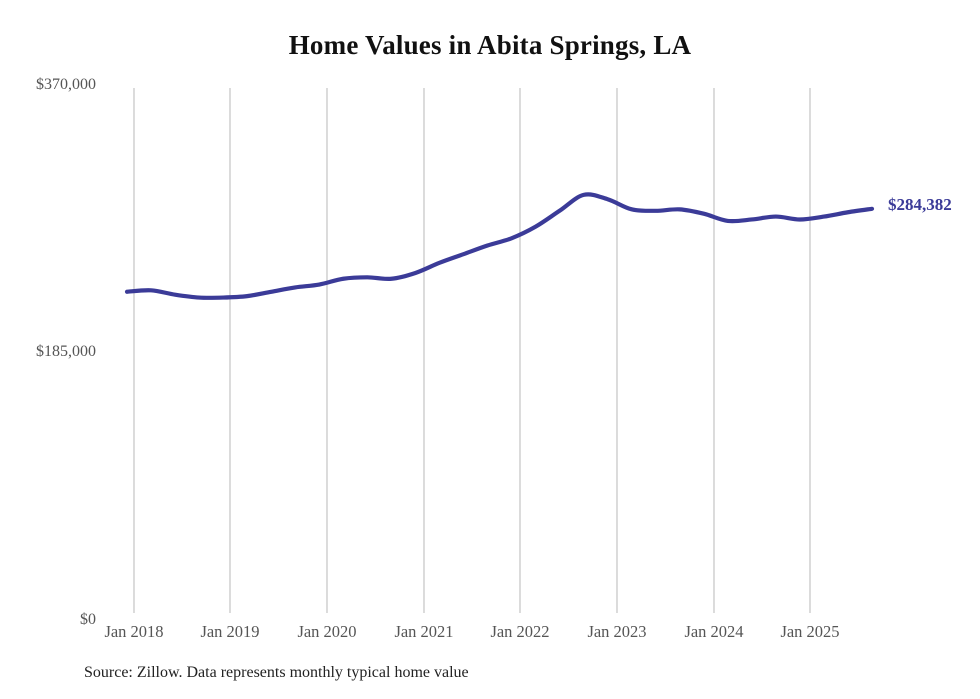  Describe the element at coordinates (424, 631) in the screenshot. I see `x-tick-label-jan-2021: Jan 2021` at that location.